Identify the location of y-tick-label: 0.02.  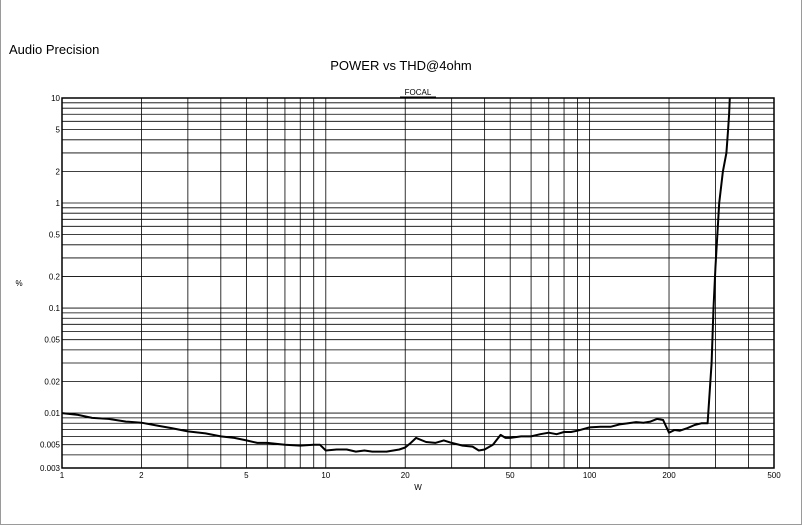
(52, 381).